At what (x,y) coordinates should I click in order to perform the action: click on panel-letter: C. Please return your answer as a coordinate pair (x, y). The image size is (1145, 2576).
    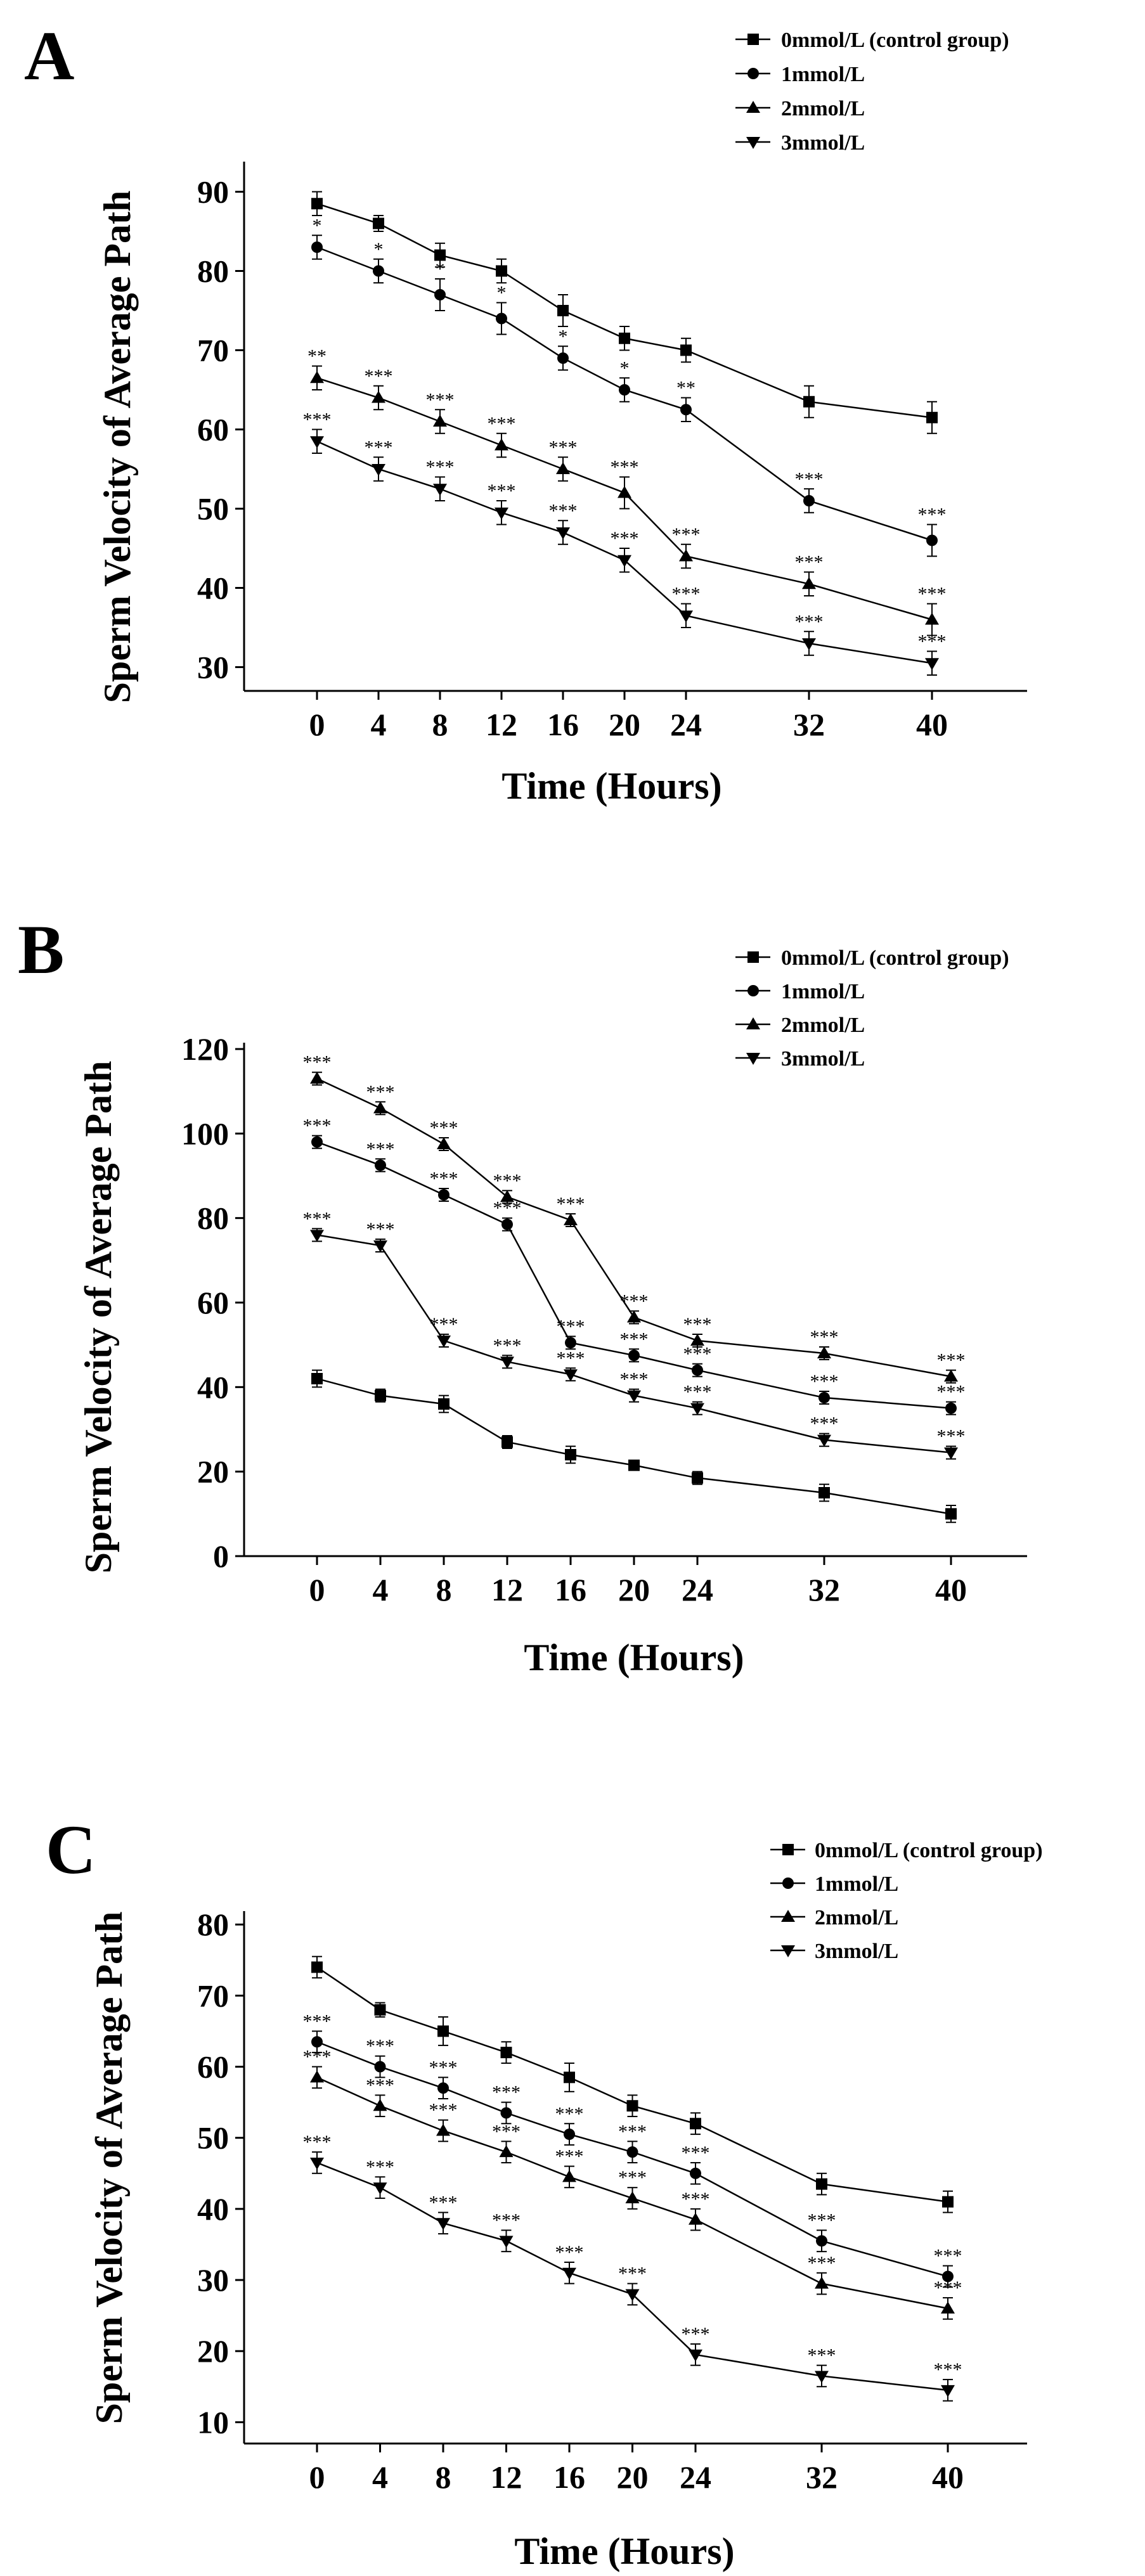
    Looking at the image, I should click on (71, 1850).